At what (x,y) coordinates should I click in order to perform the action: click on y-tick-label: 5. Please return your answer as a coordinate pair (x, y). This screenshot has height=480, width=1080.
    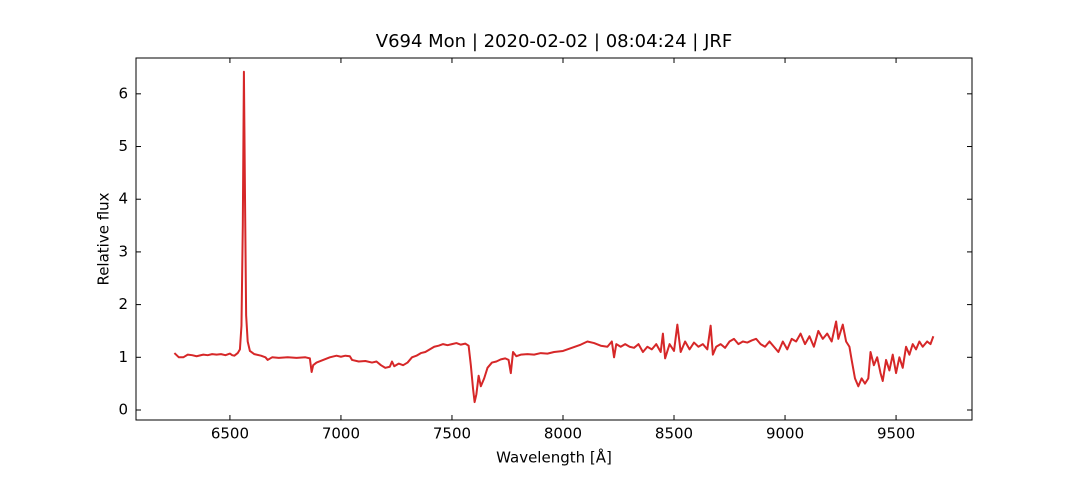
    Looking at the image, I should click on (123, 146).